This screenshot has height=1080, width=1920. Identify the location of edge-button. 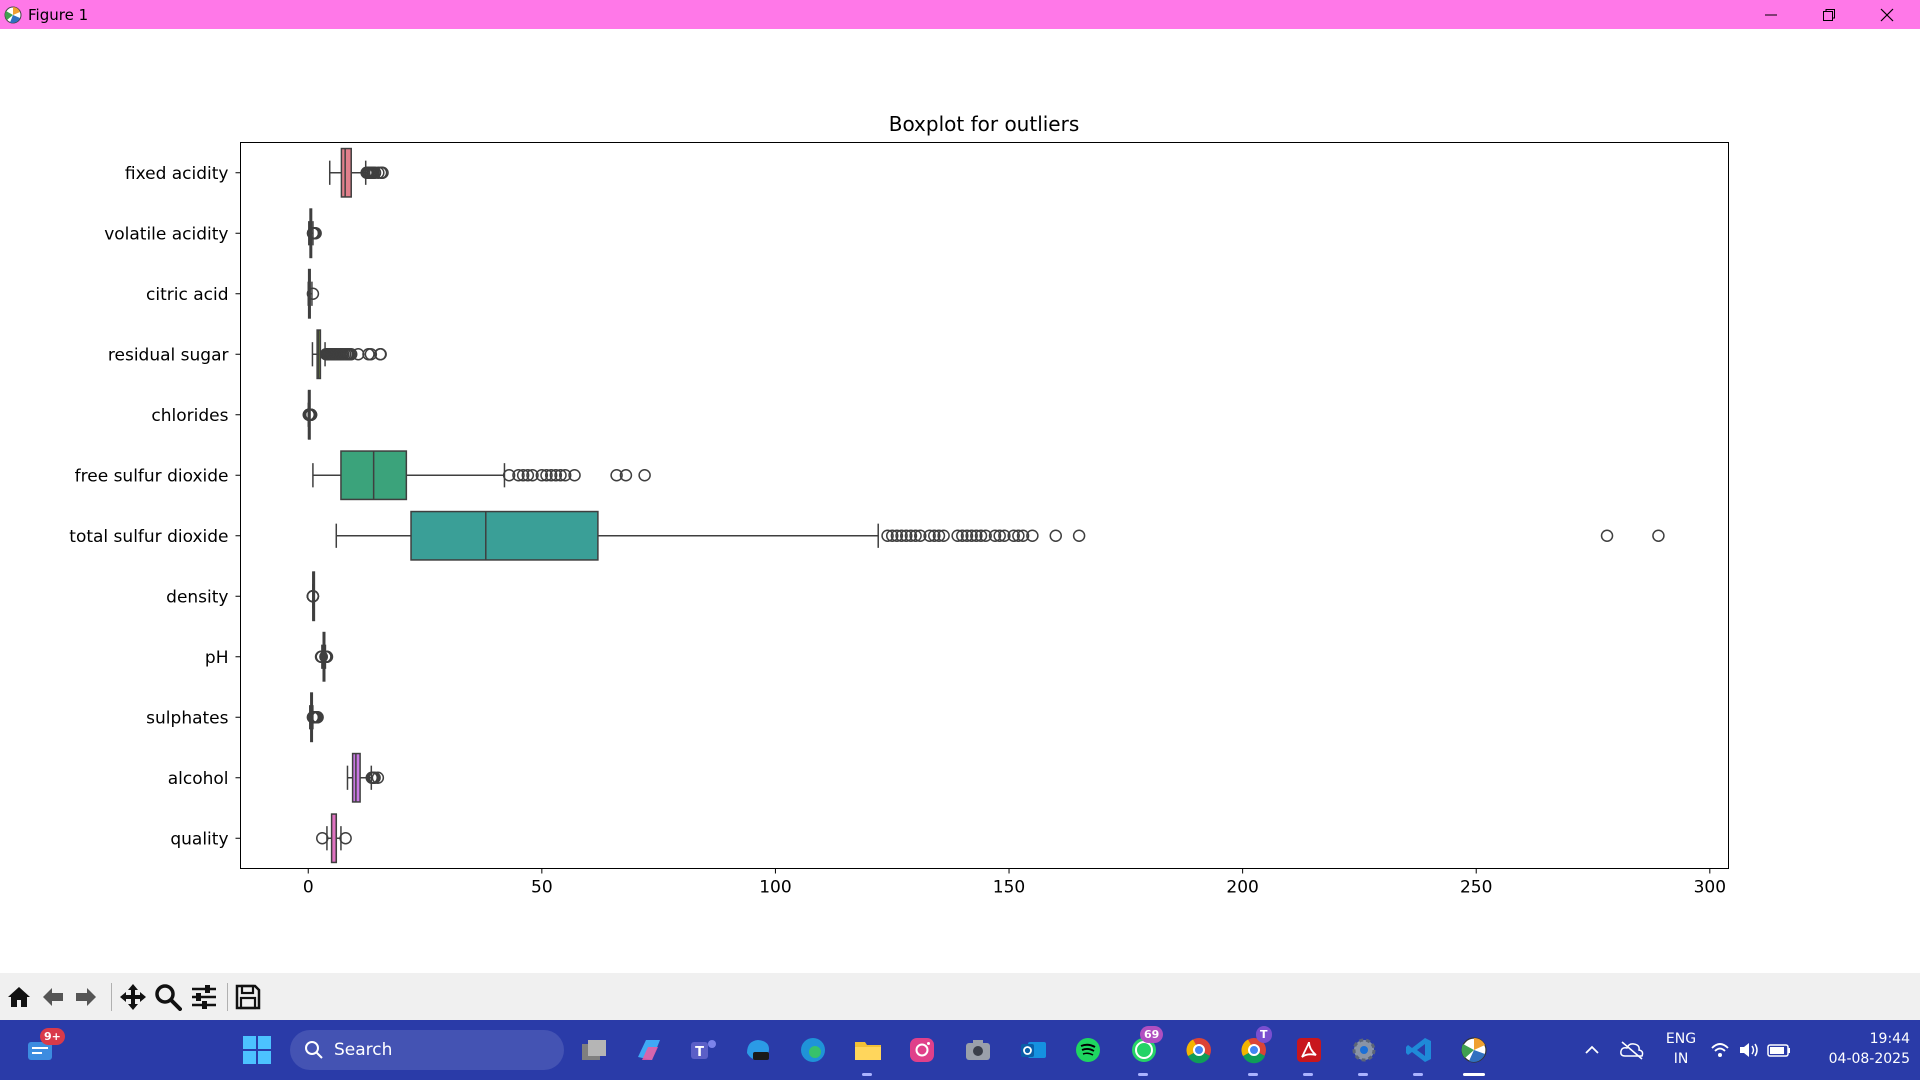
(813, 1050).